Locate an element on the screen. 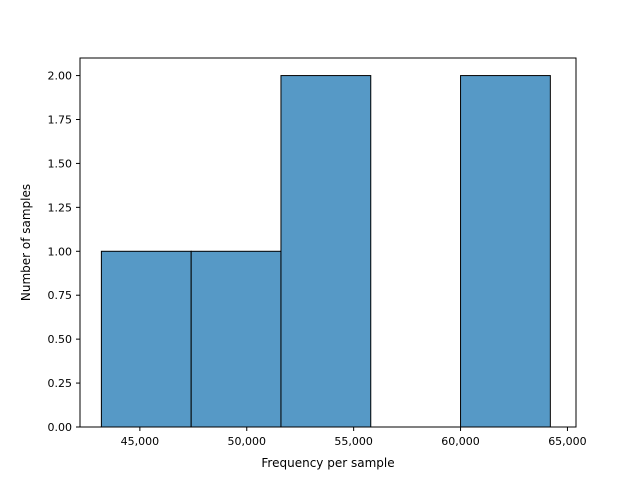  x-tick-label: 50,000 is located at coordinates (247, 441).